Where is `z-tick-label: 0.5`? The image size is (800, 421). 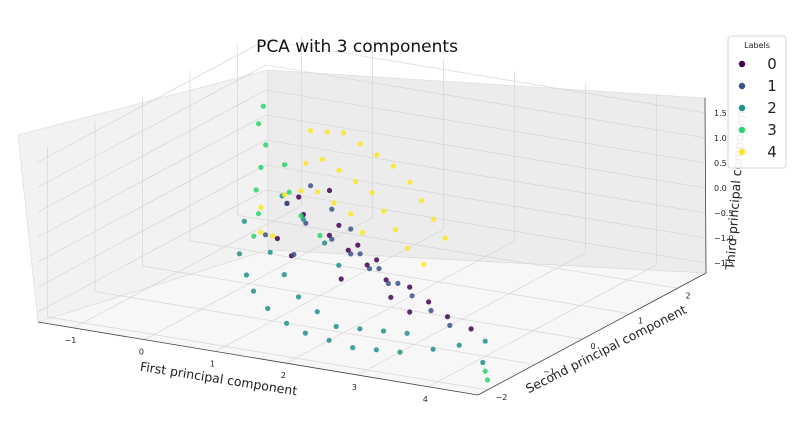
z-tick-label: 0.5 is located at coordinates (720, 163).